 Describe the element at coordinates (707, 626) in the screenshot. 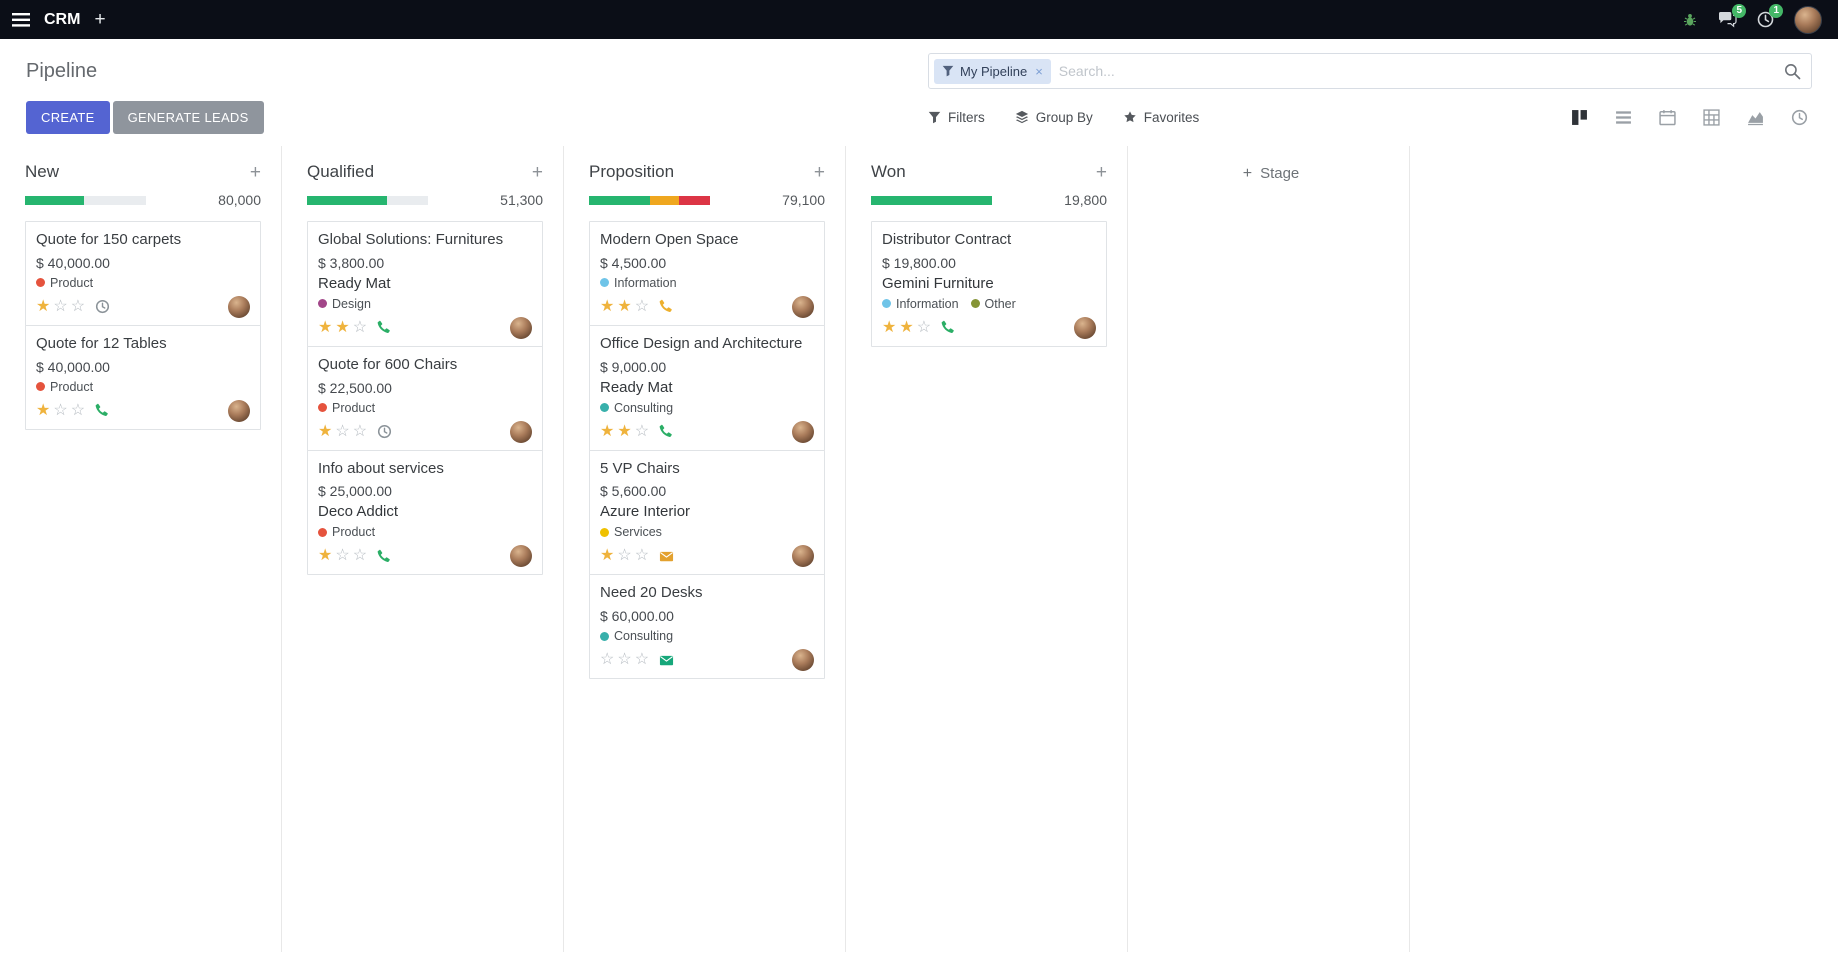

I see `kanban-card: Need 20 Desks $ 60,000.00 Consulting ☆ ☆ ☆` at that location.